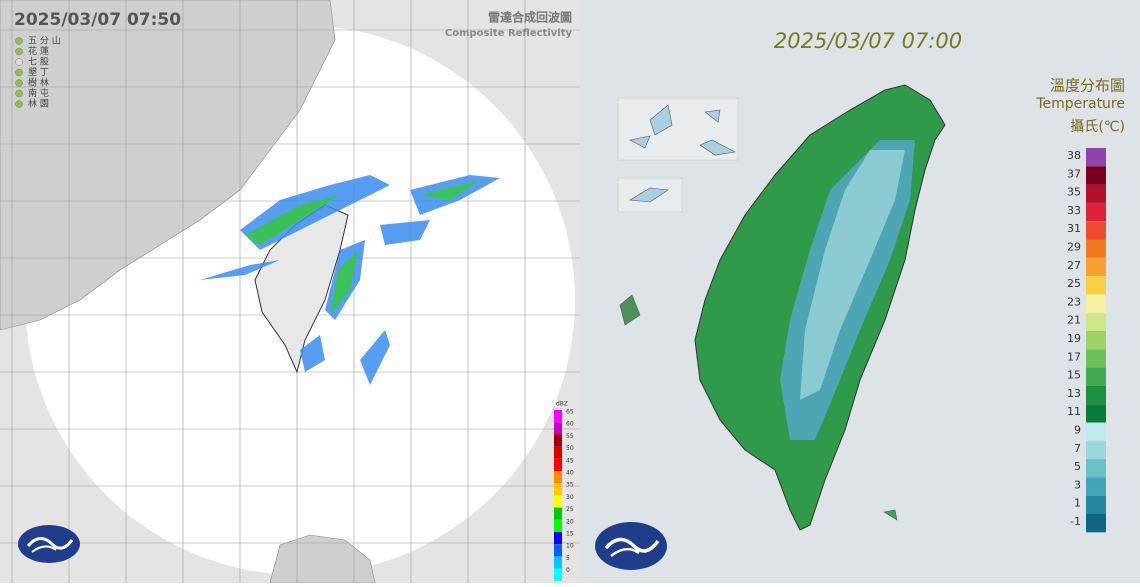  What do you see at coordinates (1074, 393) in the screenshot?
I see `legend-label: 13` at bounding box center [1074, 393].